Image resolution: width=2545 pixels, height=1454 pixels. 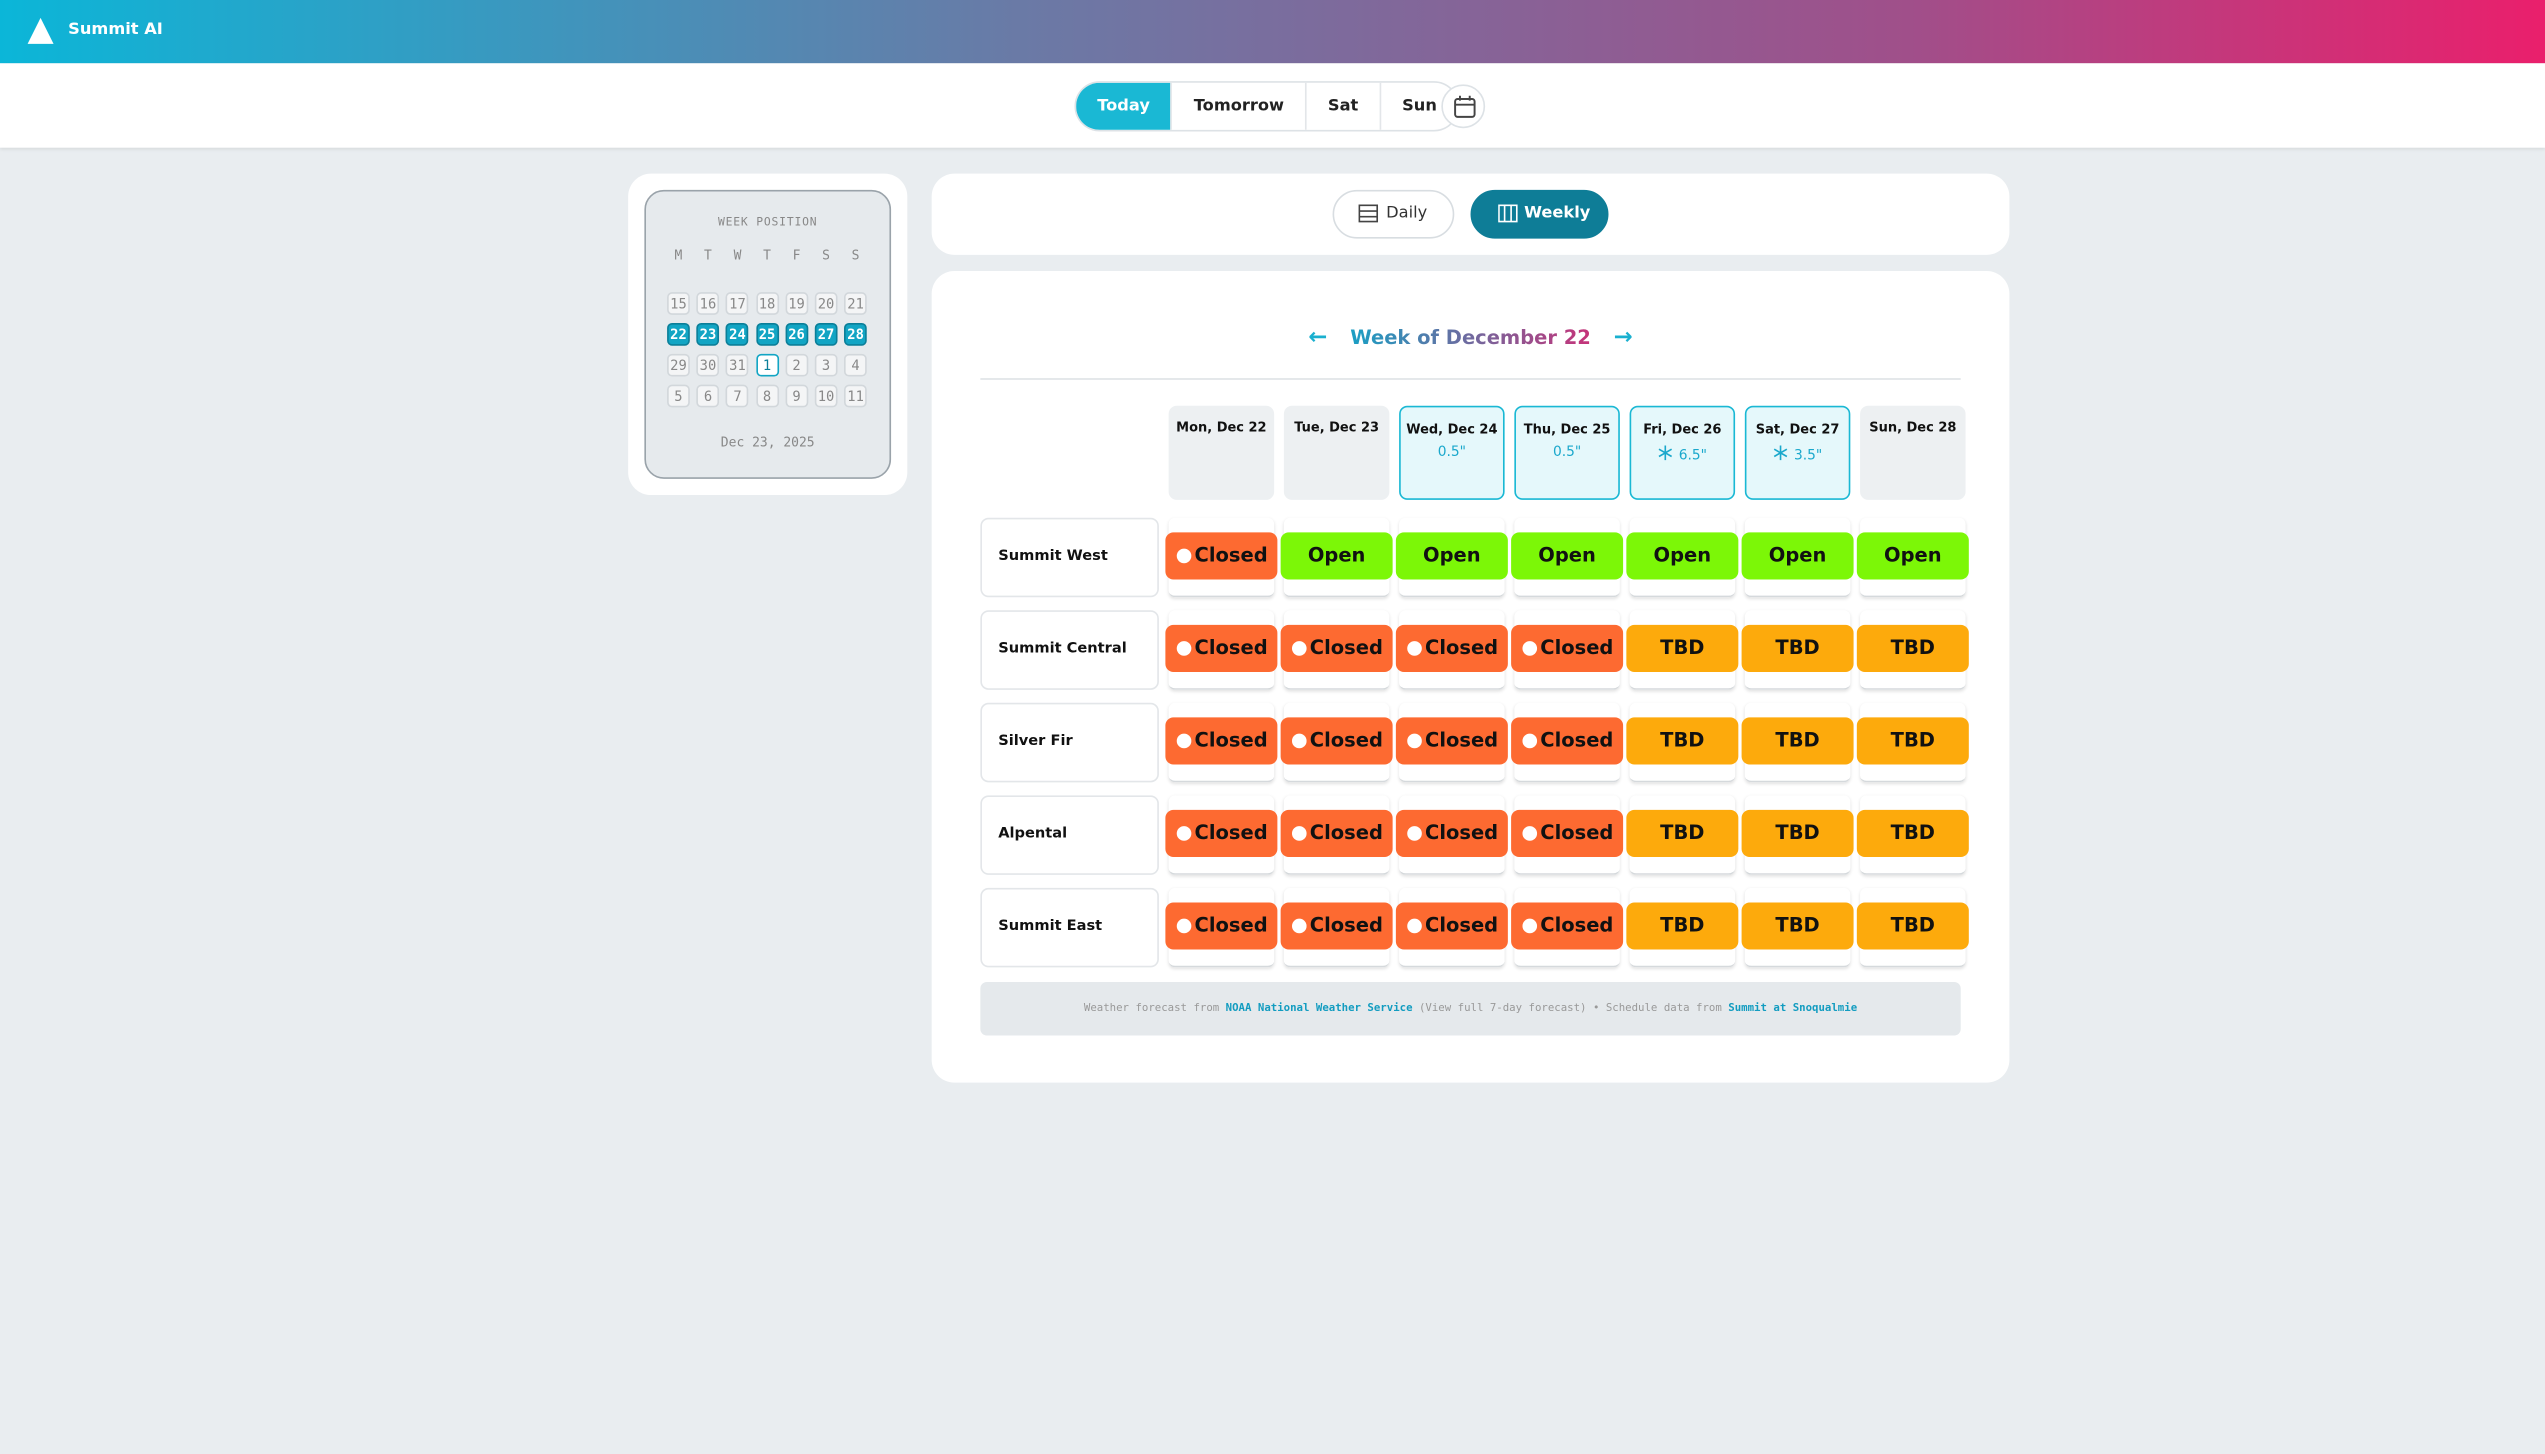 I want to click on calendar-day: 25, so click(x=767, y=334).